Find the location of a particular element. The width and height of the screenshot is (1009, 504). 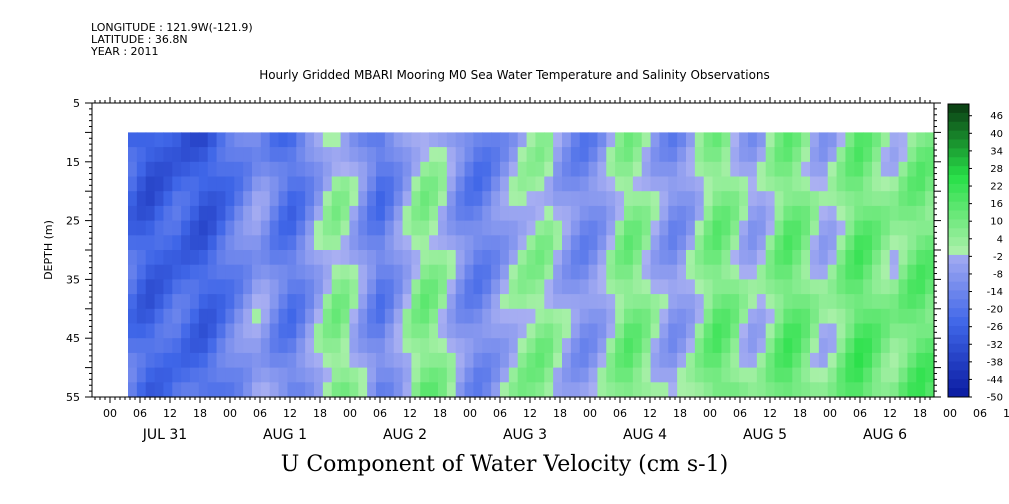

x-day-label: AUG 2 is located at coordinates (405, 435).